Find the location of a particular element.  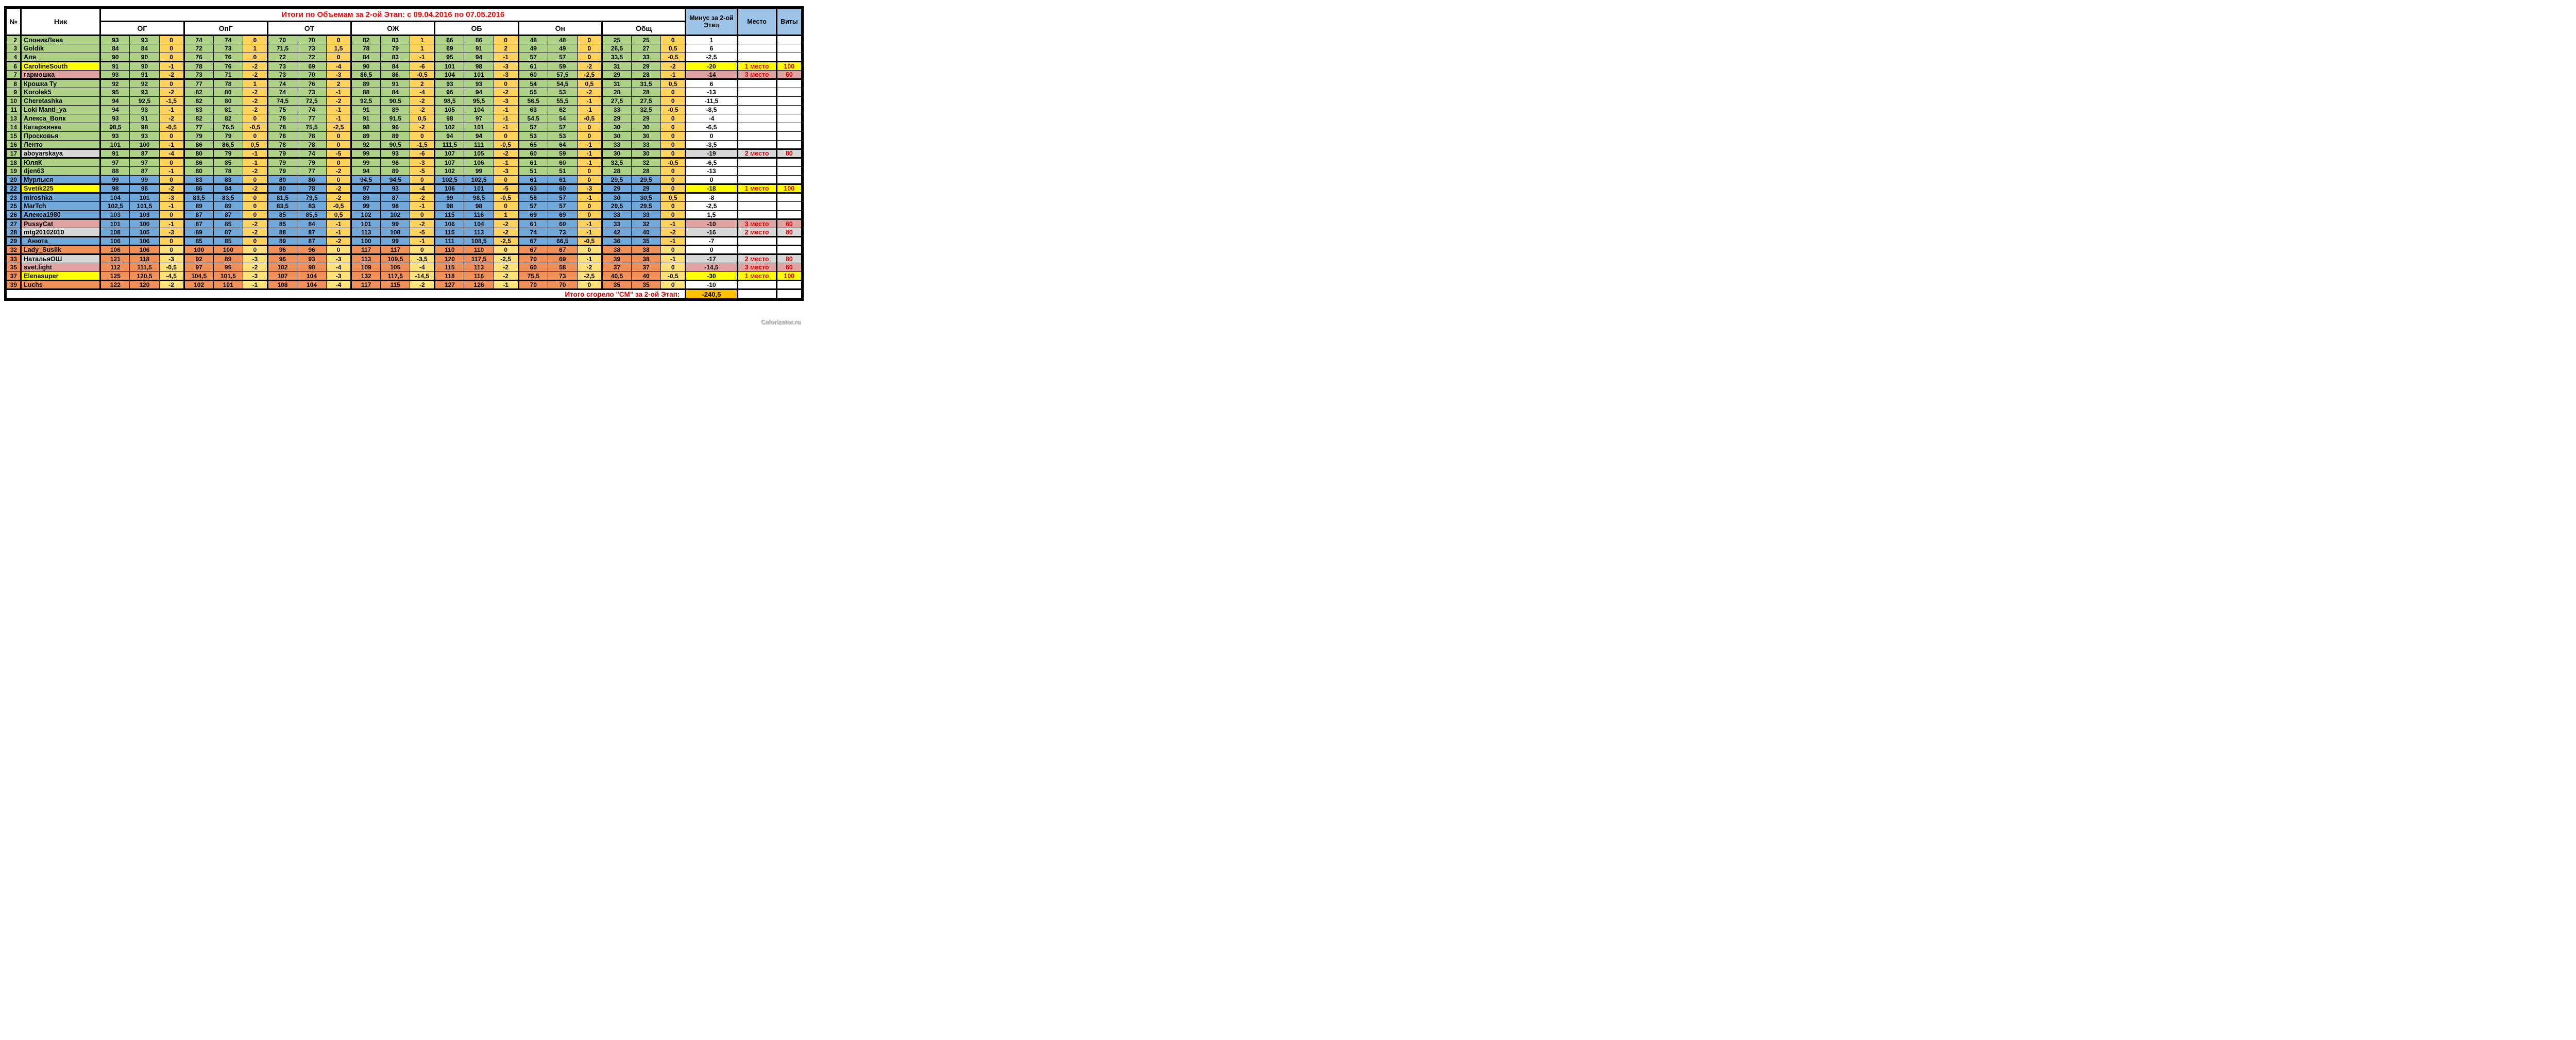

nickname-cell: Аля_ is located at coordinates (60, 57).